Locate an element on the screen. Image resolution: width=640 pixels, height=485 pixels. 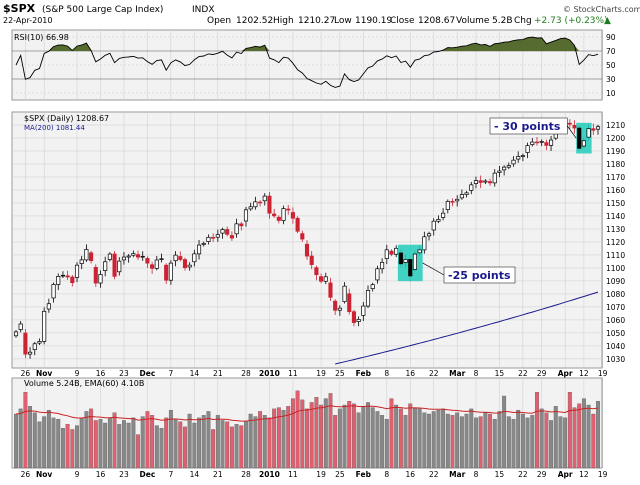
x-tick-label-bottom: Mar is located at coordinates (457, 474).